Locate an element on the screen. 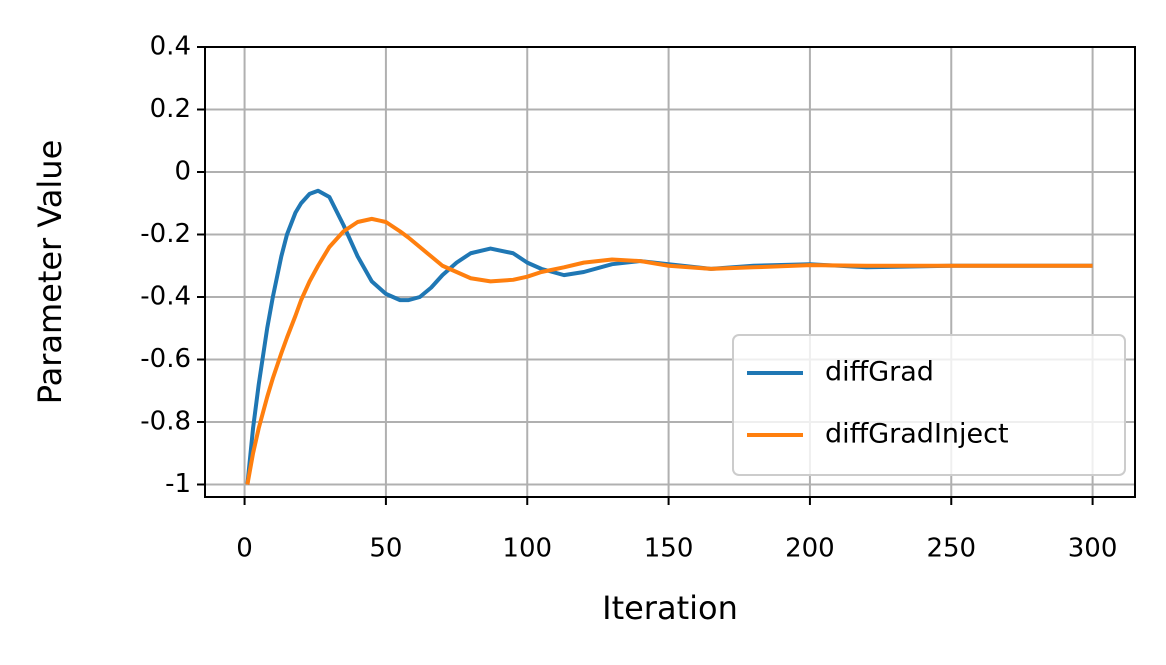 Image resolution: width=1166 pixels, height=665 pixels. x-tick-label: 300 is located at coordinates (1093, 549).